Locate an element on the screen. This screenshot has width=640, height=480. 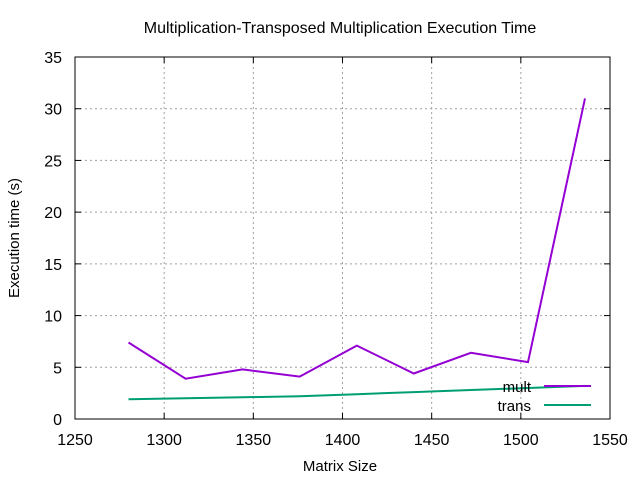
x-tick-label: 1550 is located at coordinates (610, 440).